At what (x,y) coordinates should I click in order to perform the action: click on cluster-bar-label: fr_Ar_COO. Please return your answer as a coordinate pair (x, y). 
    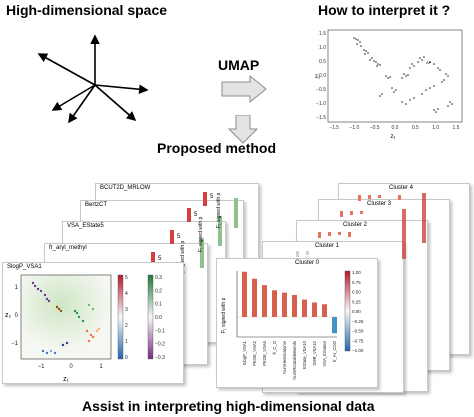
    Looking at the image, I should click on (334, 351).